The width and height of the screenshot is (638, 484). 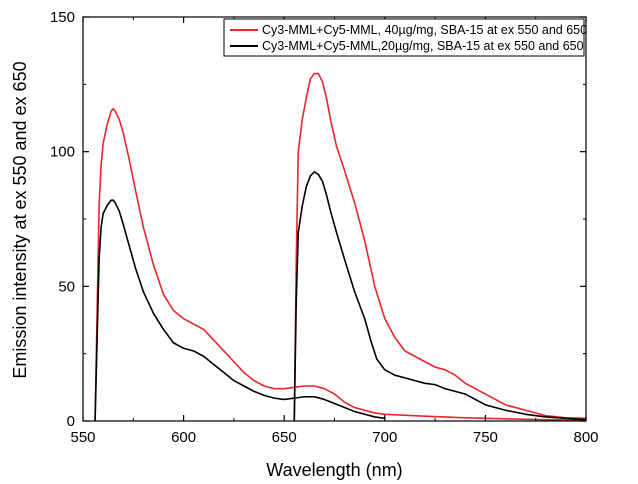 What do you see at coordinates (82, 437) in the screenshot?
I see `x-tick-label: 550` at bounding box center [82, 437].